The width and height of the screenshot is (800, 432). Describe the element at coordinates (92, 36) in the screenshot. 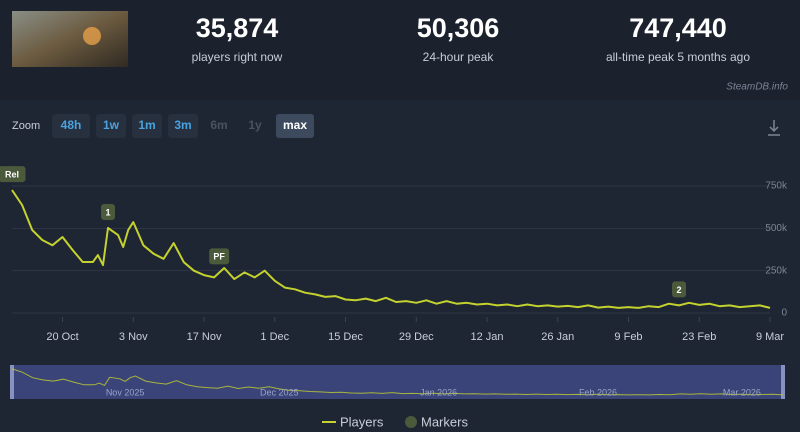

I see `thumbnail-glow` at that location.